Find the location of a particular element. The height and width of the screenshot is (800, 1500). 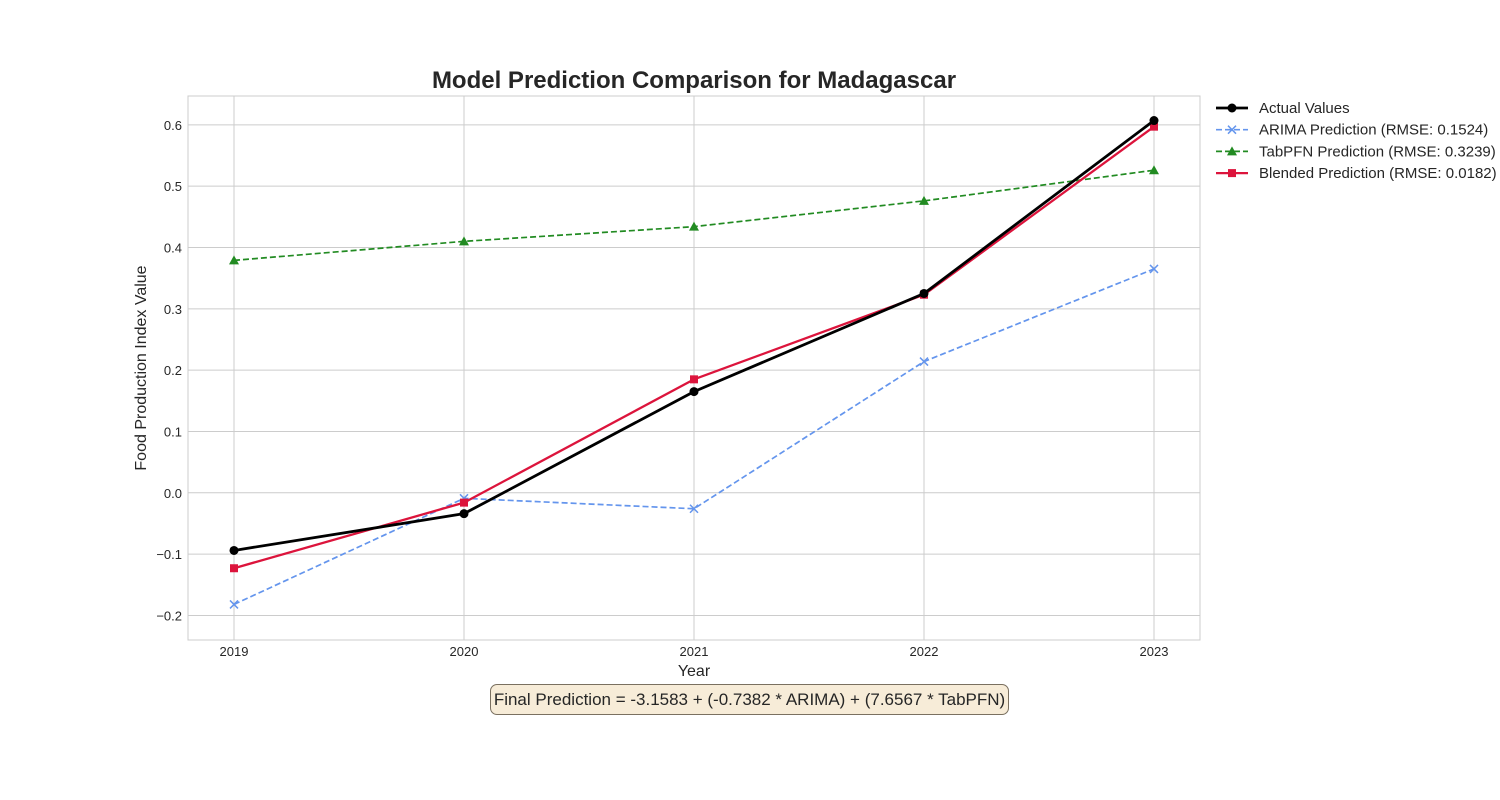

legend-label: Actual Values is located at coordinates (1304, 108).